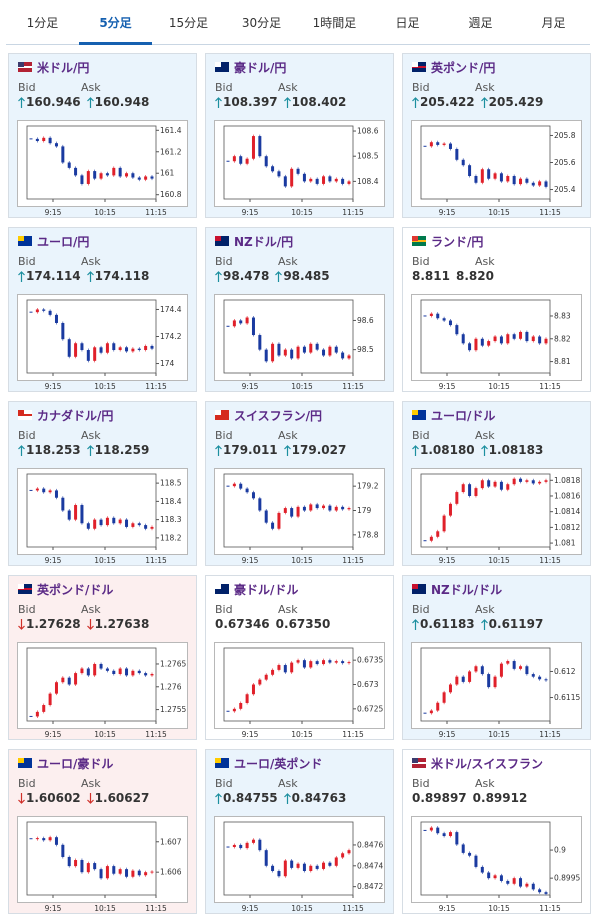 Image resolution: width=595 pixels, height=920 pixels. Describe the element at coordinates (49, 276) in the screenshot. I see `bid-quote: 174.114` at that location.